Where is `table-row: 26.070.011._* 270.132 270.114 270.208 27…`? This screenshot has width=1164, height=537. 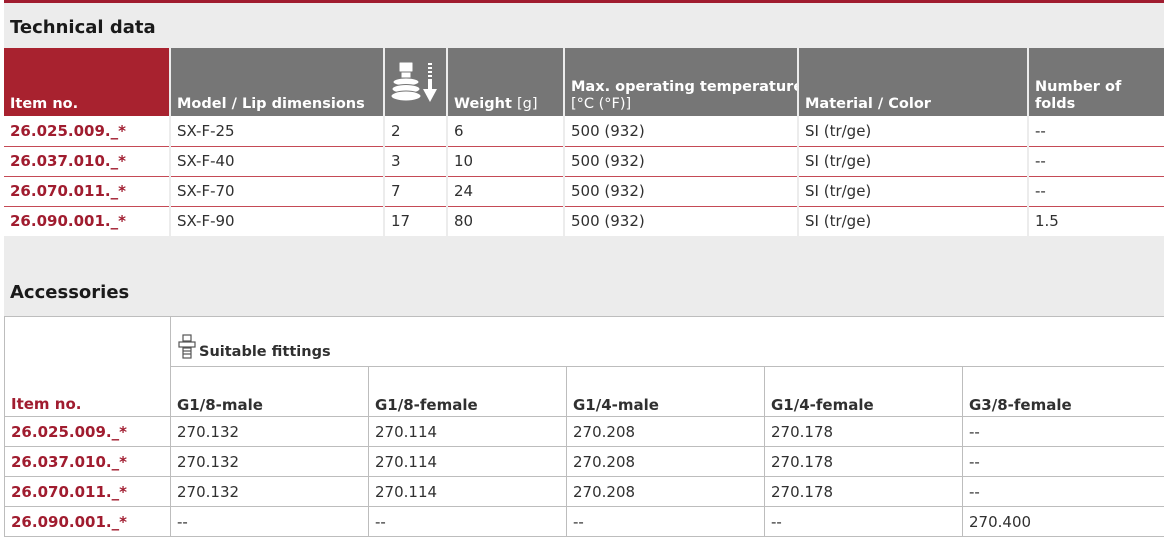 table-row: 26.070.011._* 270.132 270.114 270.208 27… is located at coordinates (584, 491).